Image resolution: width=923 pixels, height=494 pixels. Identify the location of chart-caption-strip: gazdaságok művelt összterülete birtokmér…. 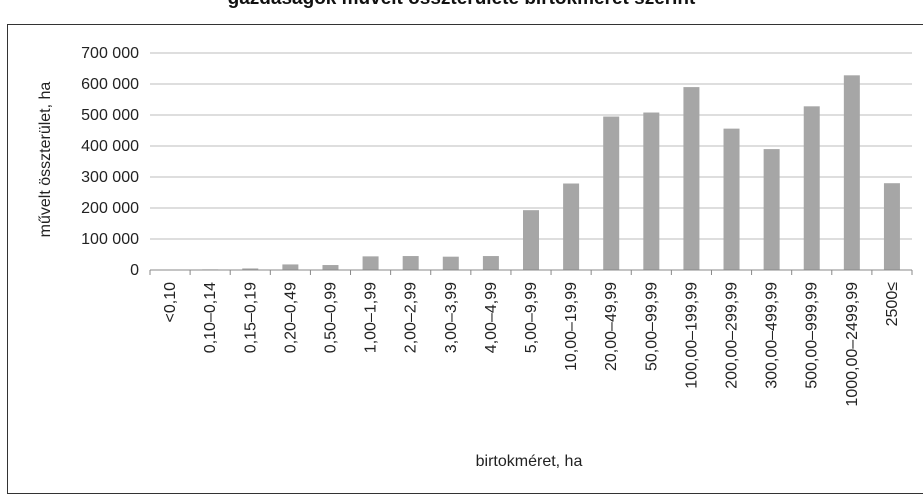
(461, 11).